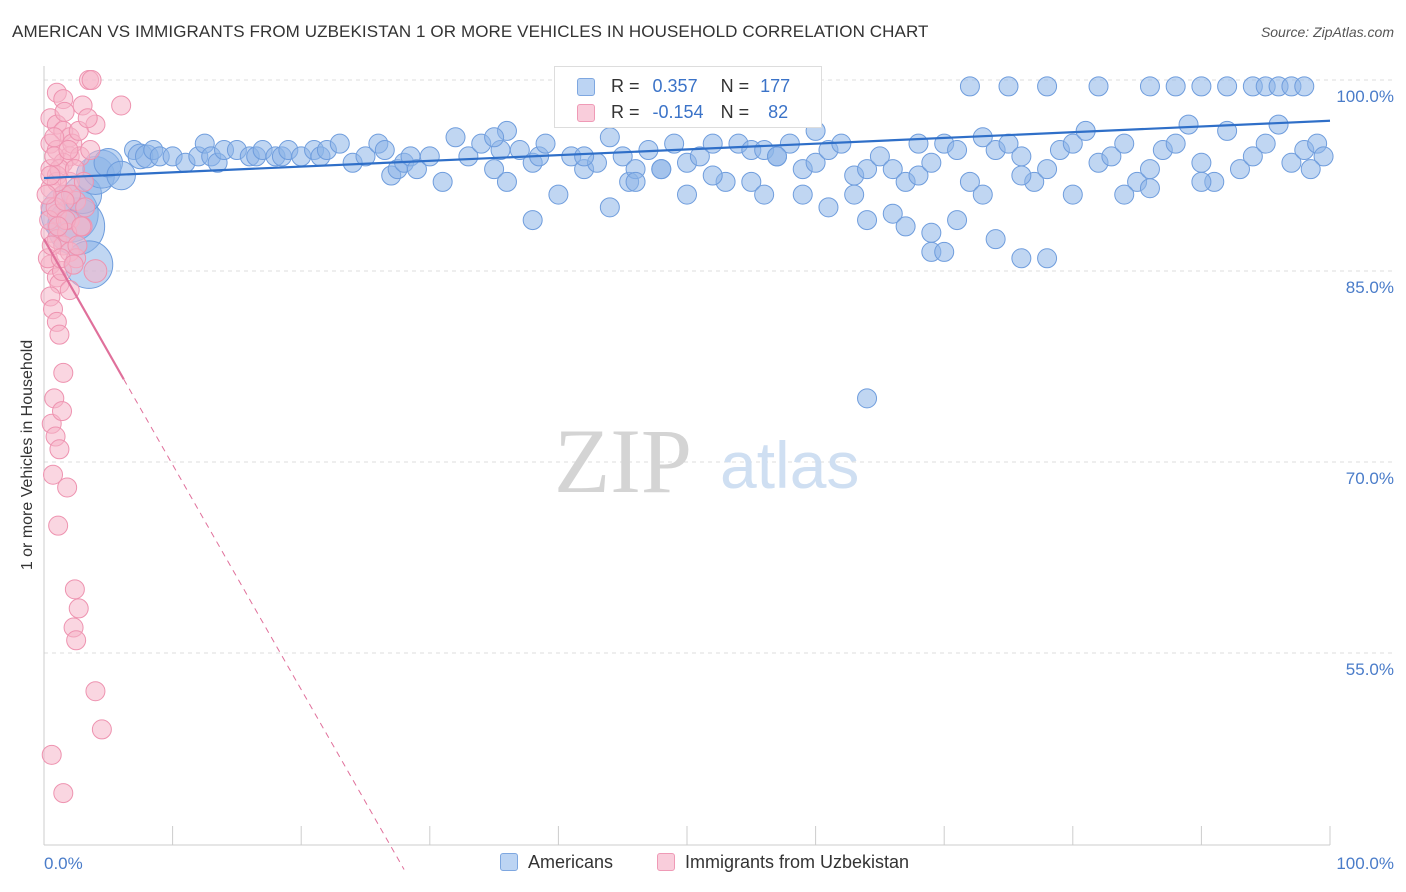 This screenshot has width=1406, height=892. Describe the element at coordinates (1365, 383) in the screenshot. I see `y-tick-labels: 100.0% 85.0% 70.0% 55.0%` at that location.